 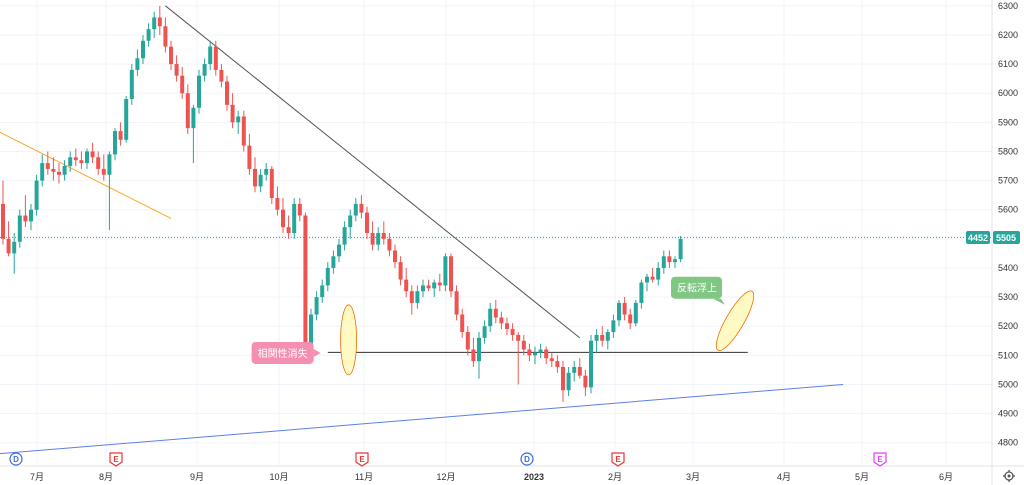 I want to click on x-tick-label: 5月, so click(x=862, y=477).